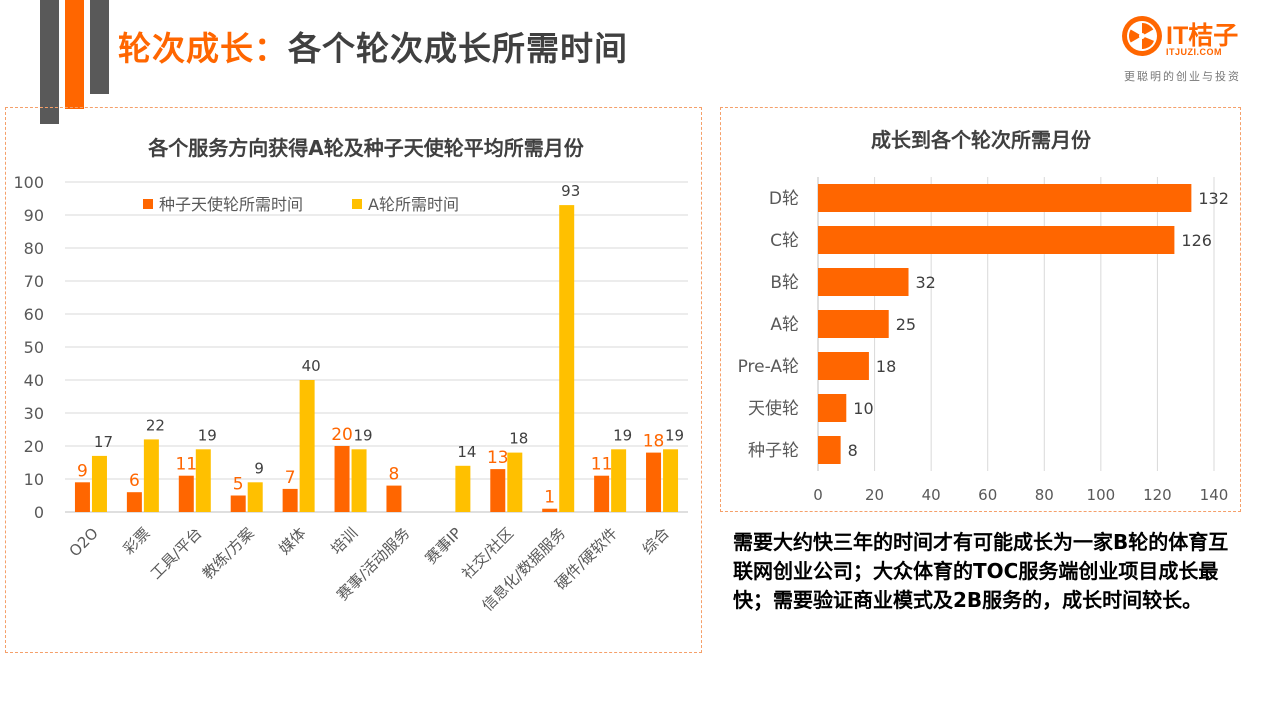 This screenshot has width=1280, height=720. Describe the element at coordinates (365, 148) in the screenshot. I see `chart-title: 各个服务方向获得A轮及种子天使轮平均所需月份` at that location.